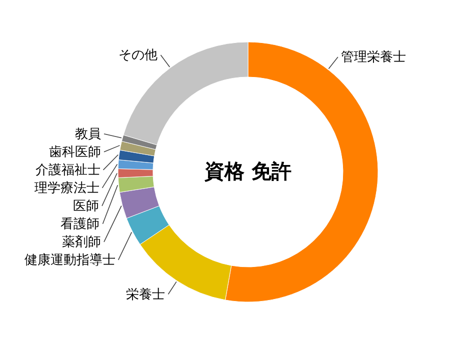 Image resolution: width=450 pixels, height=340 pixels. Describe the element at coordinates (146, 294) in the screenshot. I see `slice-label: 栄養士` at that location.